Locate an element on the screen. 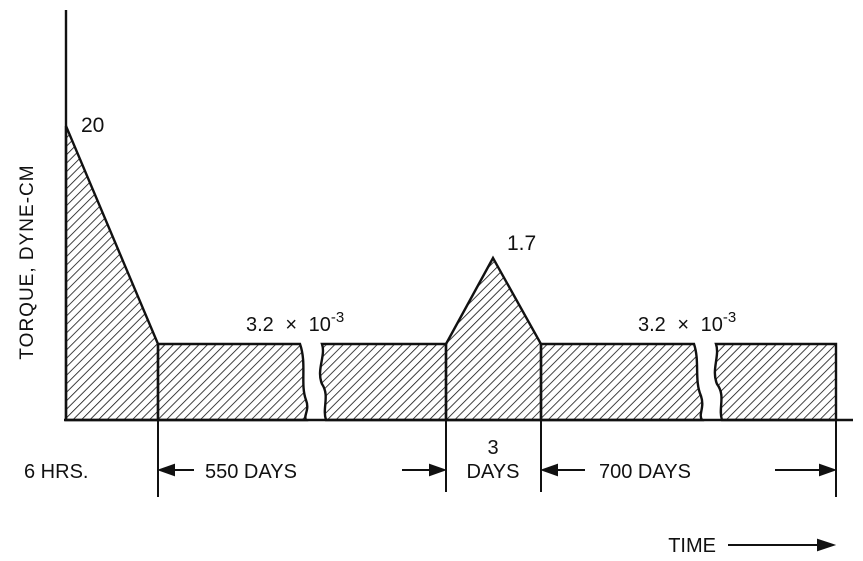 The image size is (863, 561). plateau-region-1b is located at coordinates (383, 382).